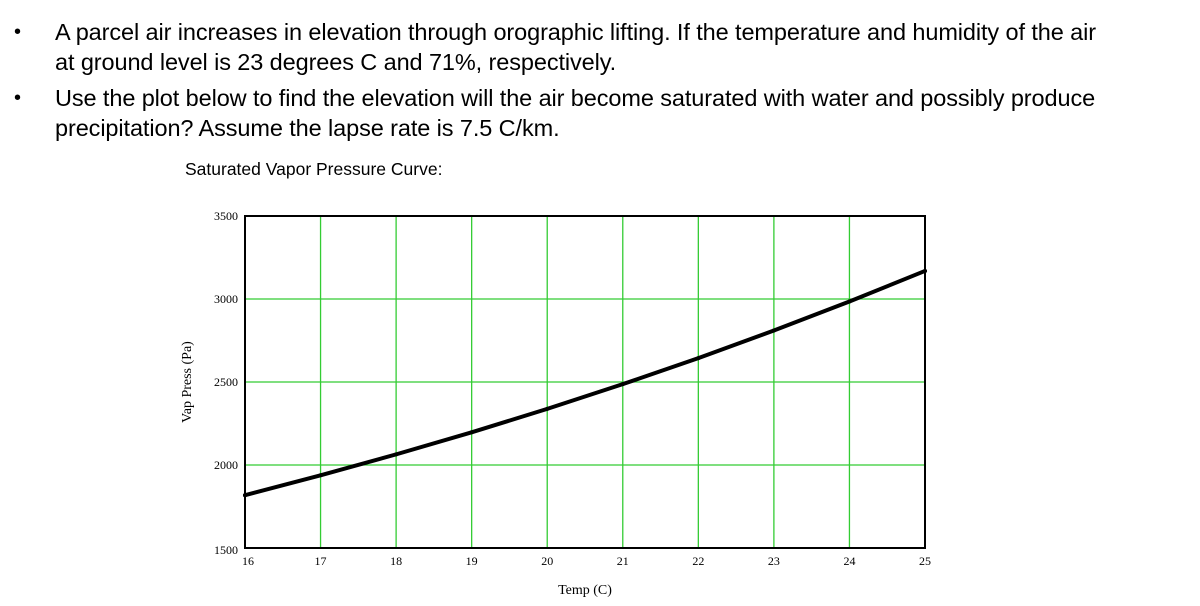 The width and height of the screenshot is (1200, 606). I want to click on x-tick-label: 19, so click(472, 561).